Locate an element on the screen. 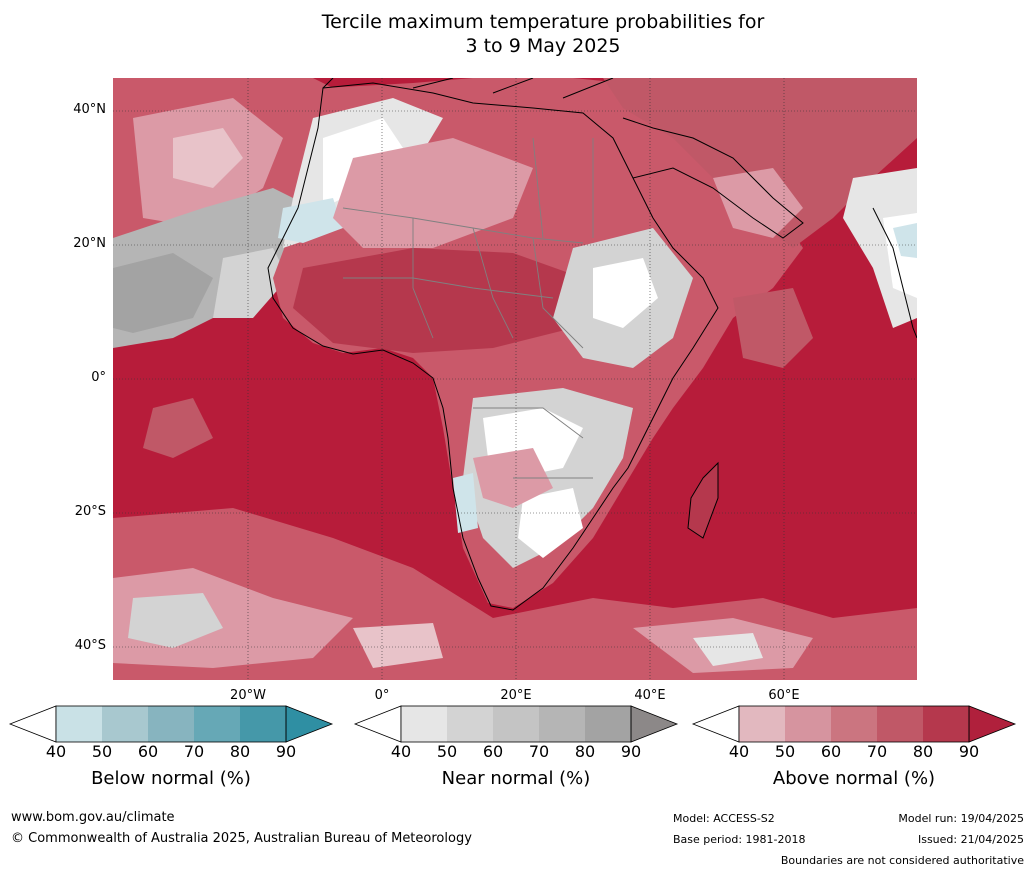 This screenshot has width=1035, height=873. tick-below-90: 90 is located at coordinates (286, 751).